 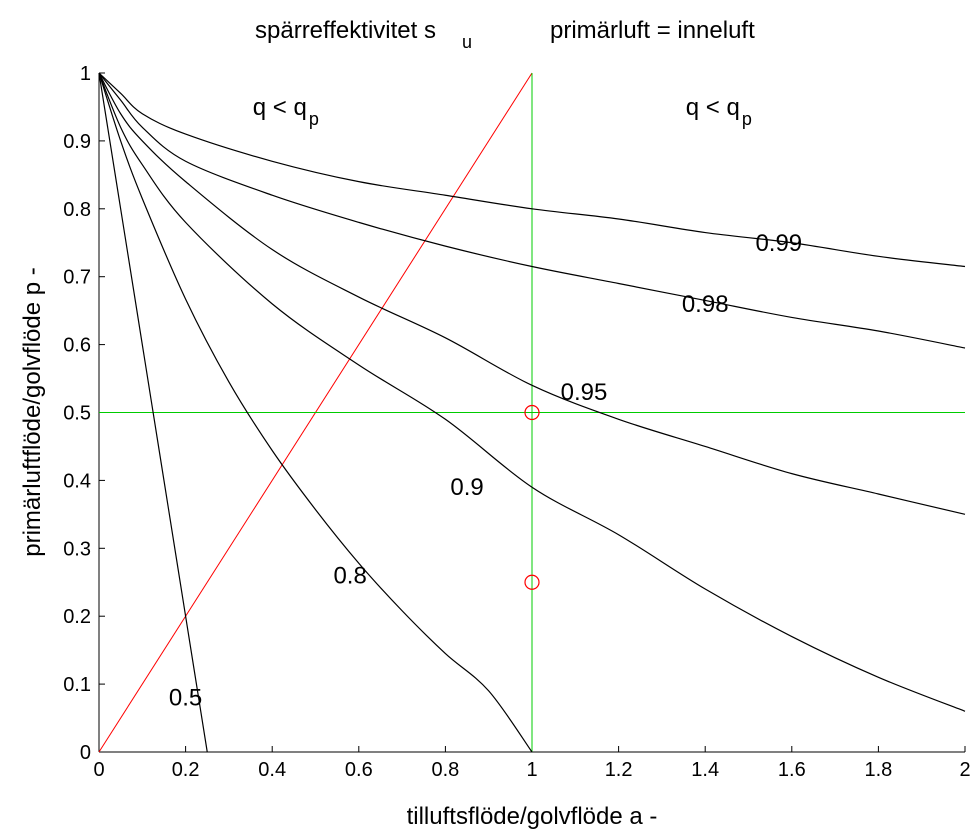 What do you see at coordinates (531, 770) in the screenshot?
I see `x-tick-label: 1` at bounding box center [531, 770].